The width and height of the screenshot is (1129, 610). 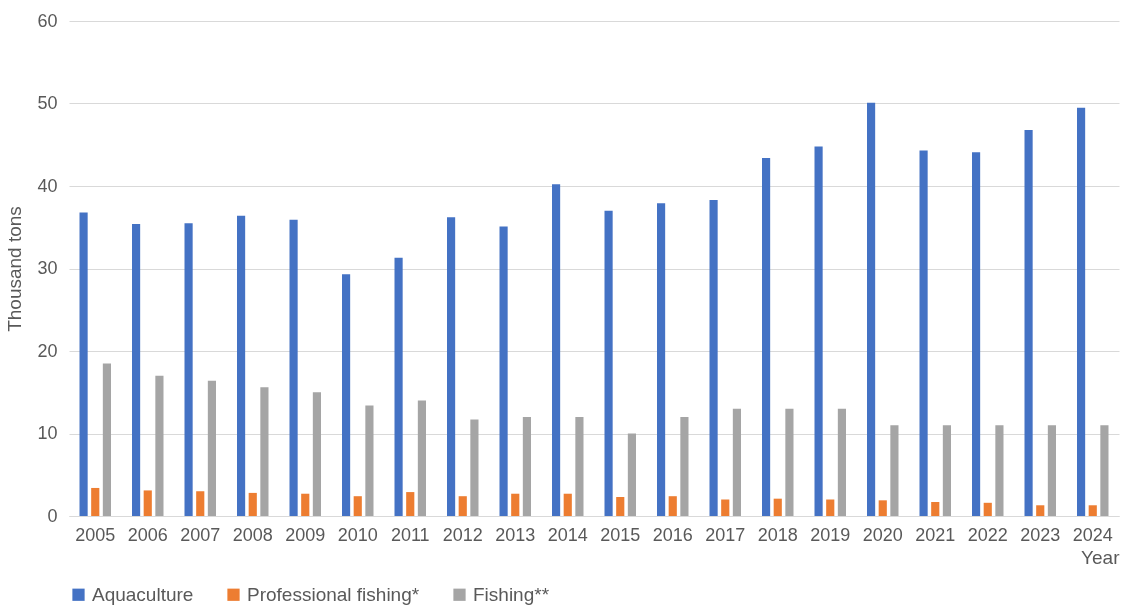 What do you see at coordinates (252, 534) in the screenshot?
I see `x-tick-label: 2008` at bounding box center [252, 534].